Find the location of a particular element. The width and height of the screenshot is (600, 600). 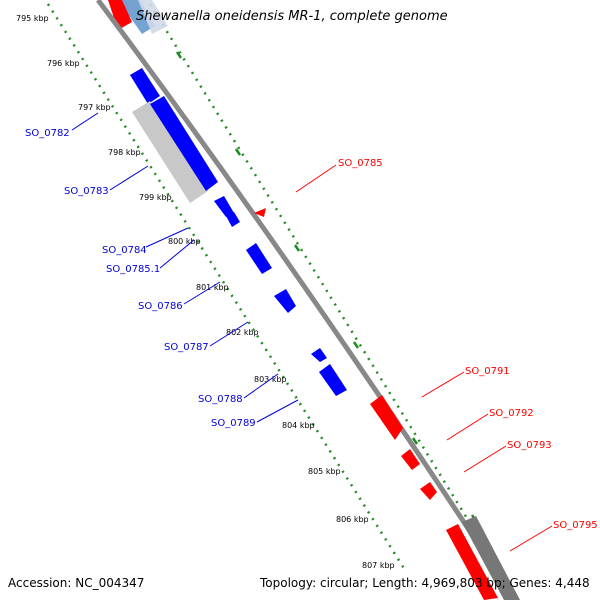

forward-gene-top is located at coordinates (120, 15).